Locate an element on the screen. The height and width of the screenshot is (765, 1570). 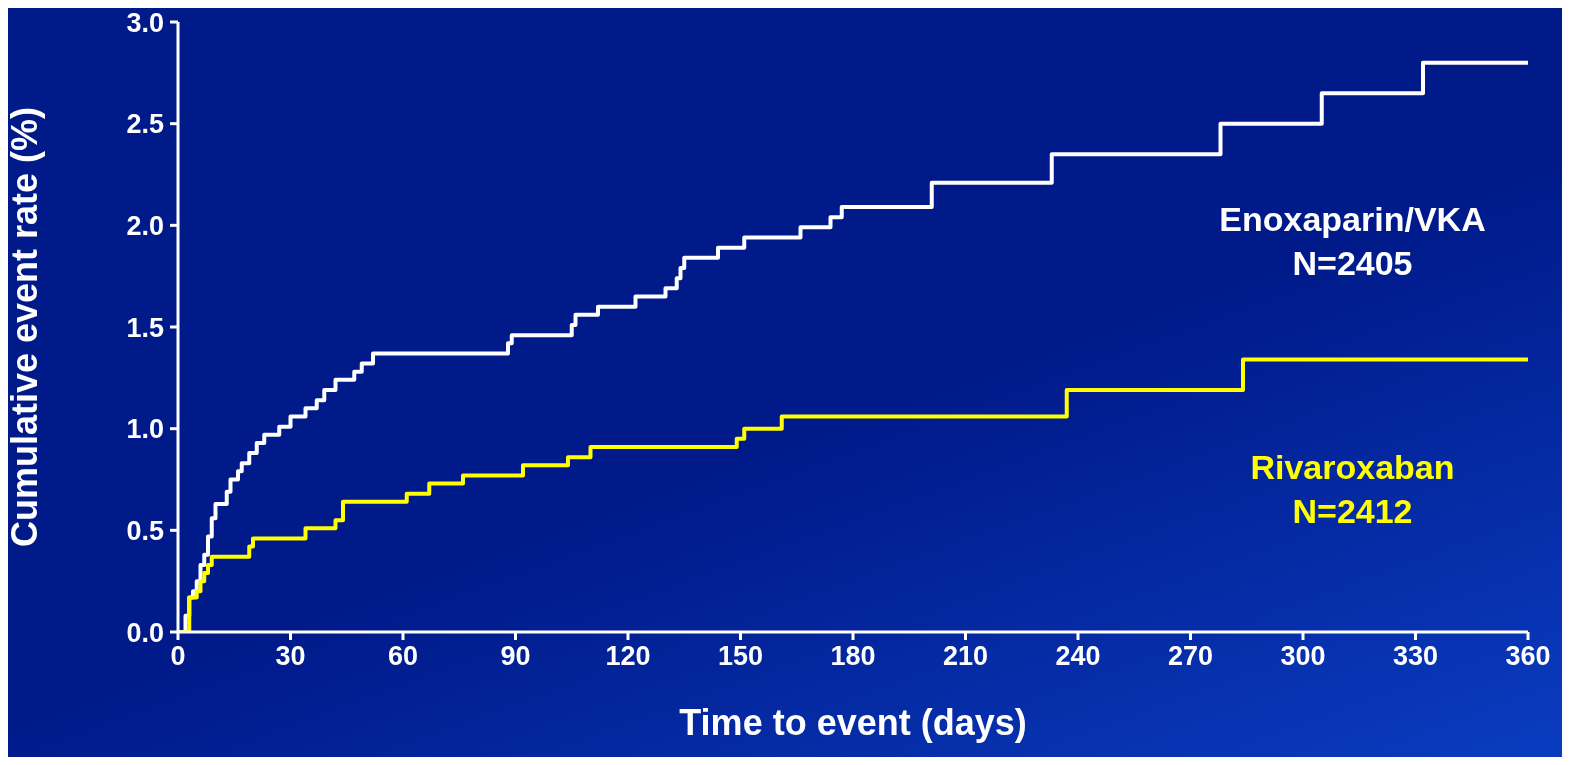
y-tick-label: 2.0 is located at coordinates (145, 225).